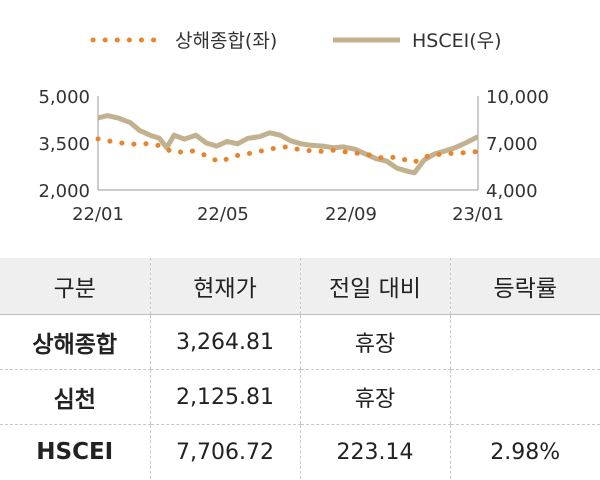  Describe the element at coordinates (224, 286) in the screenshot. I see `header-current-price: 현재가` at that location.